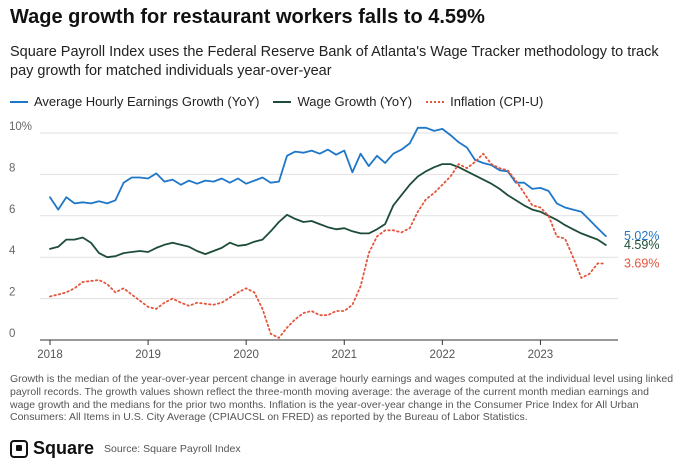 This screenshot has height=465, width=680. Describe the element at coordinates (12, 293) in the screenshot. I see `y-tick-label: 2` at that location.